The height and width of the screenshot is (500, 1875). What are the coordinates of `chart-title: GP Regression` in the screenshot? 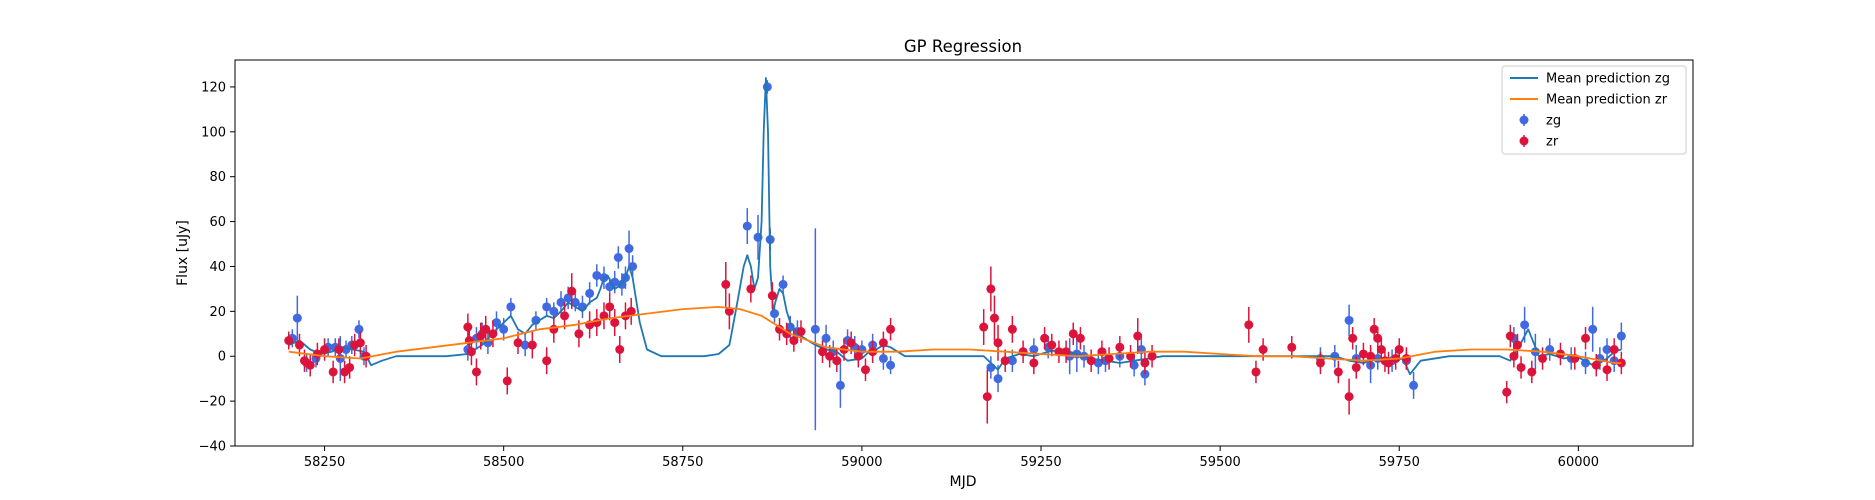 It's located at (963, 46).